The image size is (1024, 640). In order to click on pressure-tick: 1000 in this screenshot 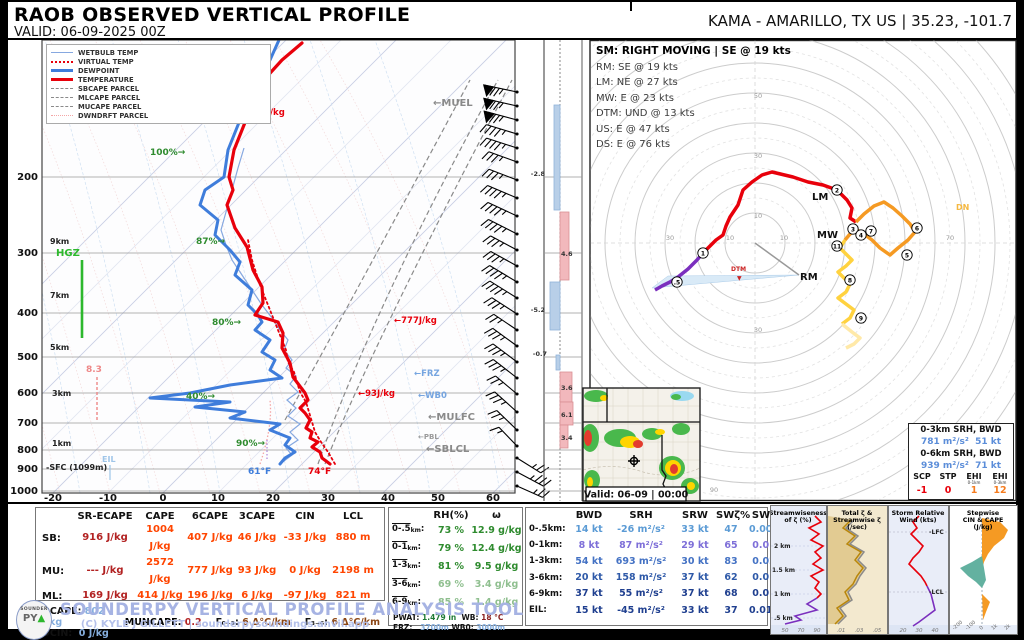, I will do `click(24, 491)`.